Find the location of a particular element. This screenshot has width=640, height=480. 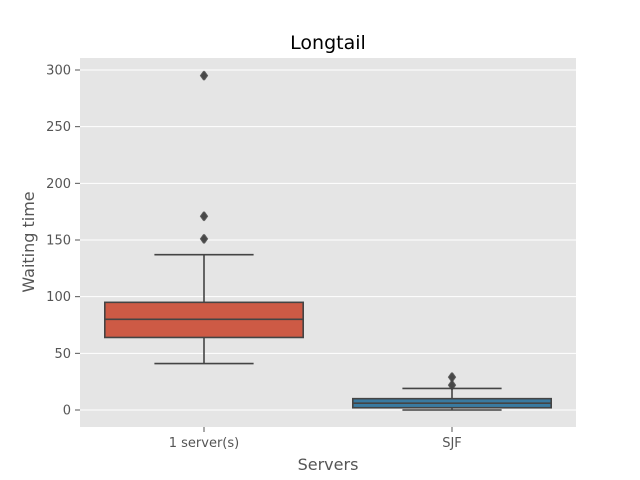

x-tick-label-one-server: 1 server(s) is located at coordinates (204, 443).